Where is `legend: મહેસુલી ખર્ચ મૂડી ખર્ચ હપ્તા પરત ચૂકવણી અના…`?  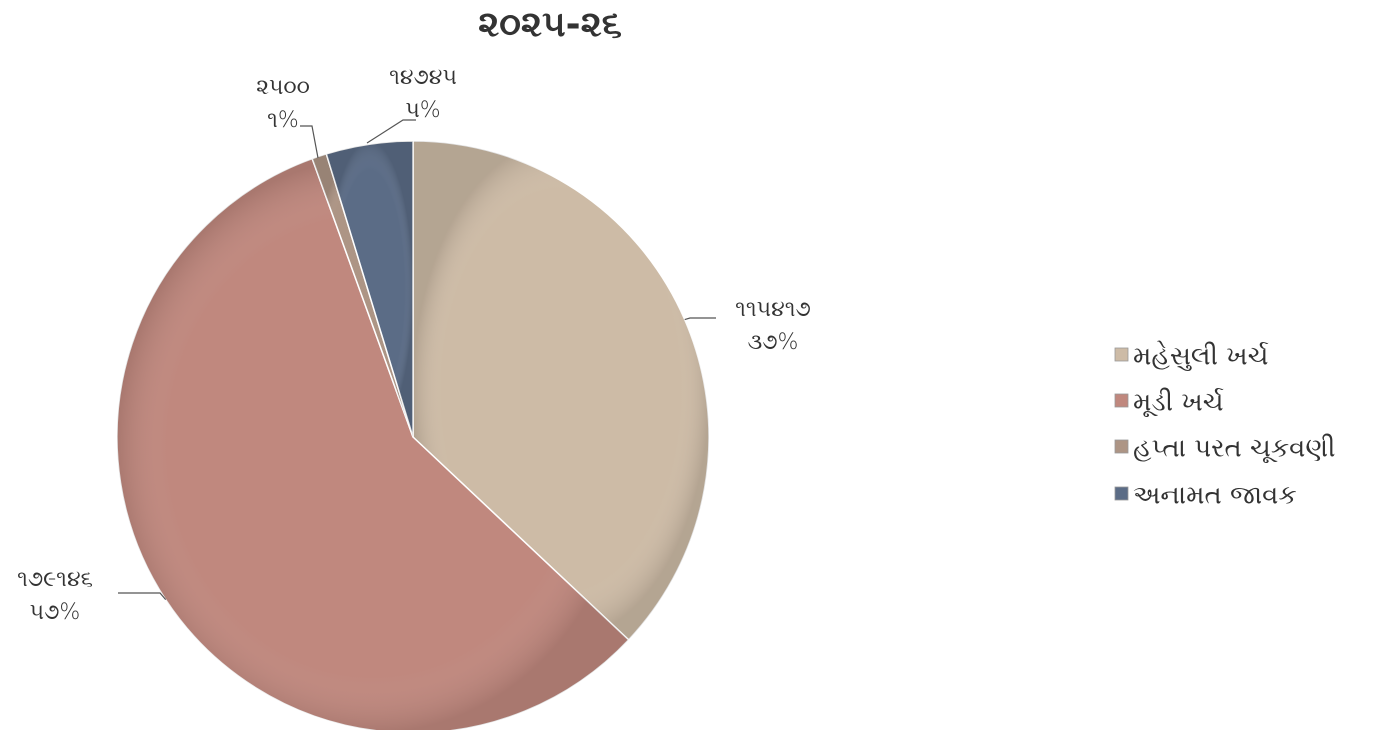
legend: મહેસુલી ખર્ચ મૂડી ખર્ચ હપ્તા પરત ચૂકવણી અના… is located at coordinates (1224, 426).